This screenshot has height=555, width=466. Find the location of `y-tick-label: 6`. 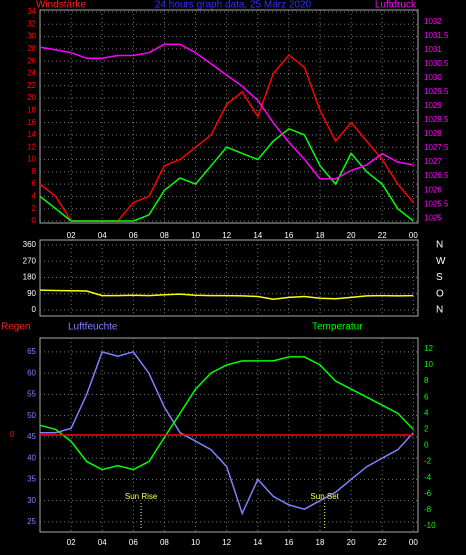

y-tick-label: 6 is located at coordinates (34, 183).